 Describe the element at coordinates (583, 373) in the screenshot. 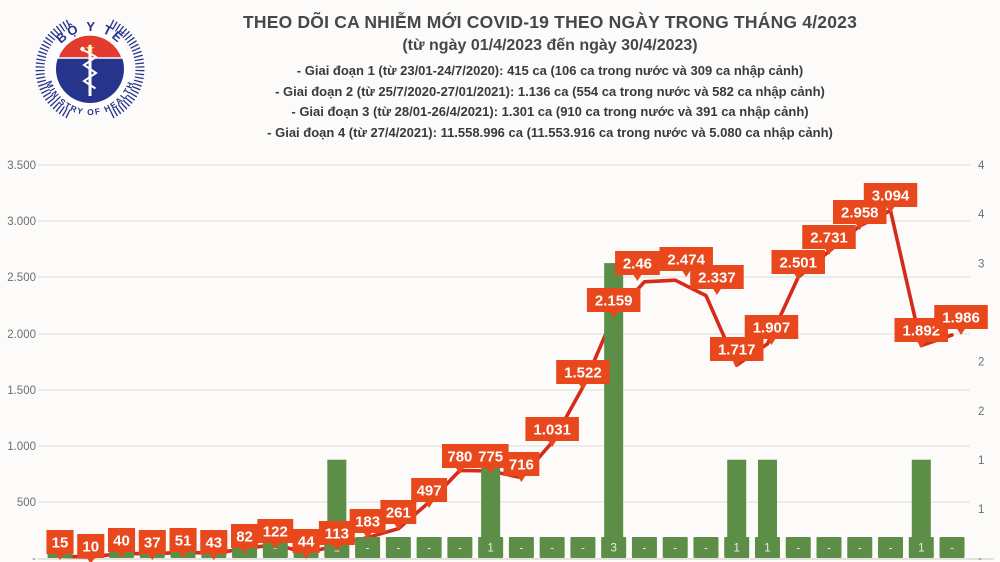

I see `data-label-value: 1.522` at that location.